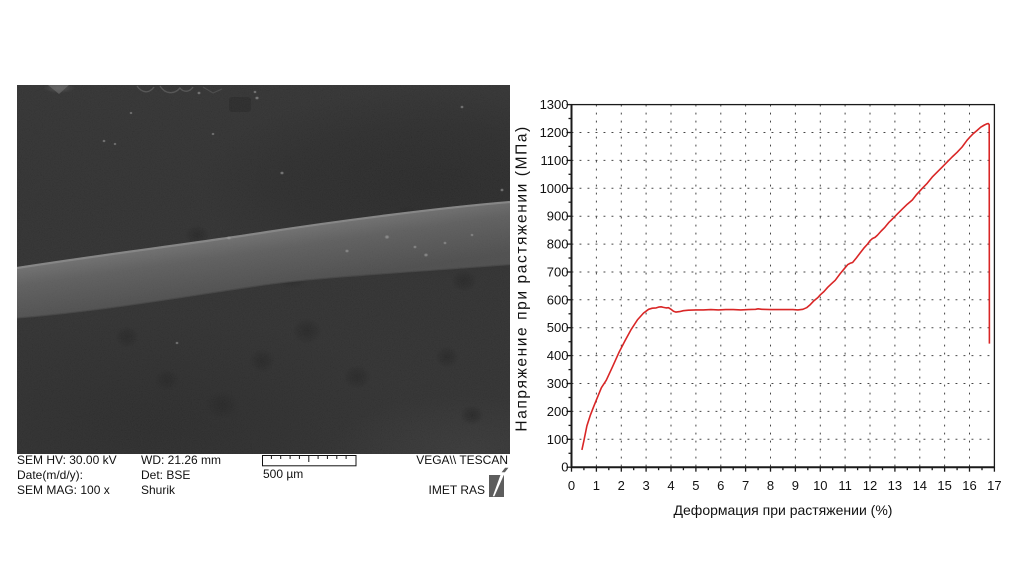  I want to click on svg-text: 11, so click(845, 485).